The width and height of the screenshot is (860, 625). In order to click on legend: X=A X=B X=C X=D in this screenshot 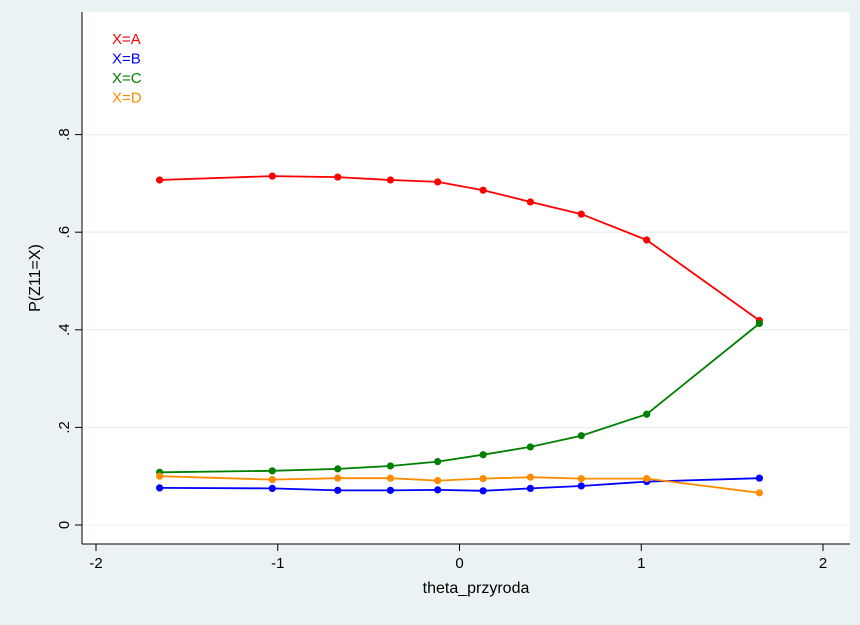, I will do `click(127, 69)`.